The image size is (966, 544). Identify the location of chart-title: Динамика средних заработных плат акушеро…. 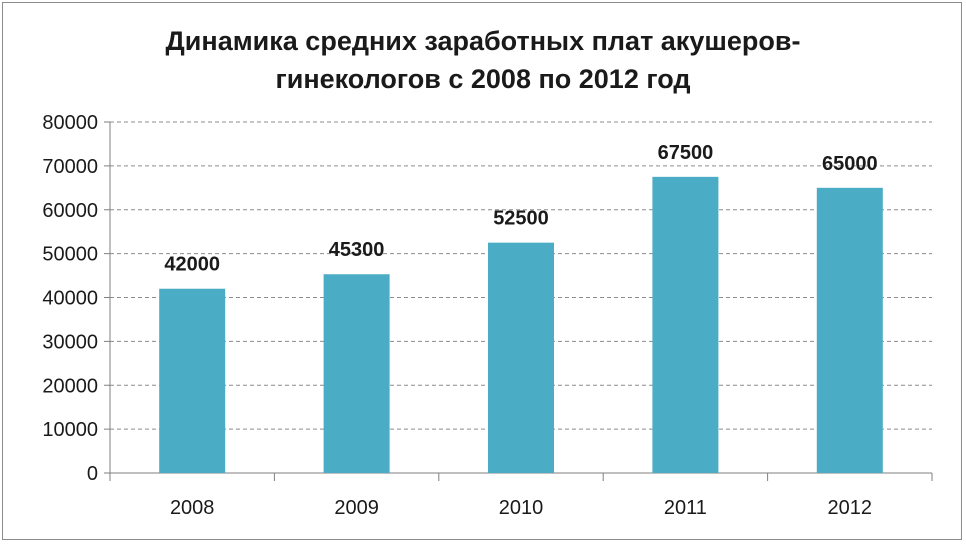
(483, 60).